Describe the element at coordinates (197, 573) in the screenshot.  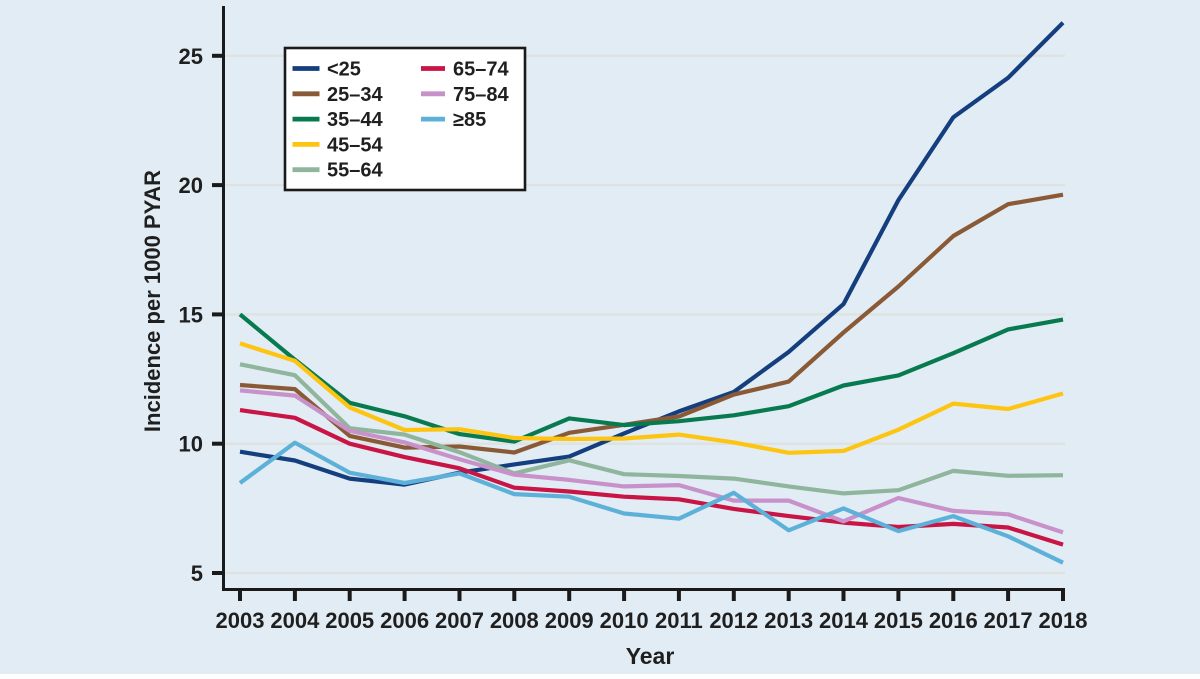
I see `svg-text: 5` at that location.